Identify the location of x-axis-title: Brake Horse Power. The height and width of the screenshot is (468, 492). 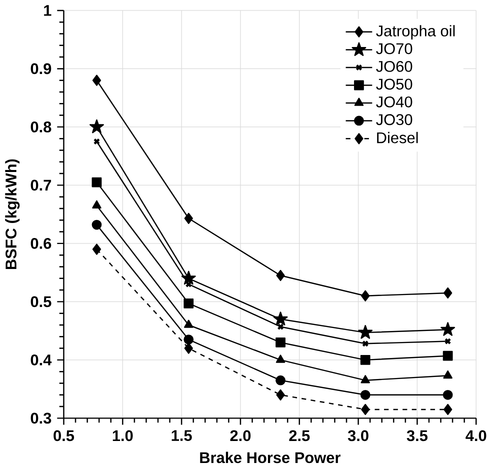
(270, 457).